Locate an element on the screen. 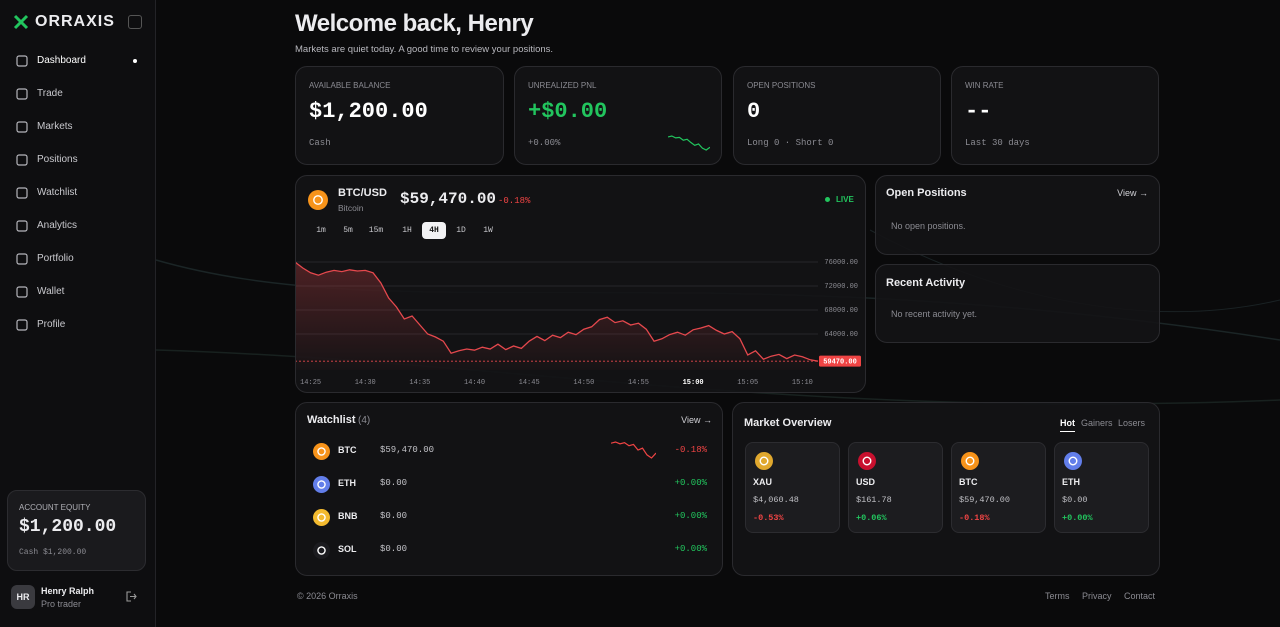  empty-text: No open positions. is located at coordinates (928, 226).